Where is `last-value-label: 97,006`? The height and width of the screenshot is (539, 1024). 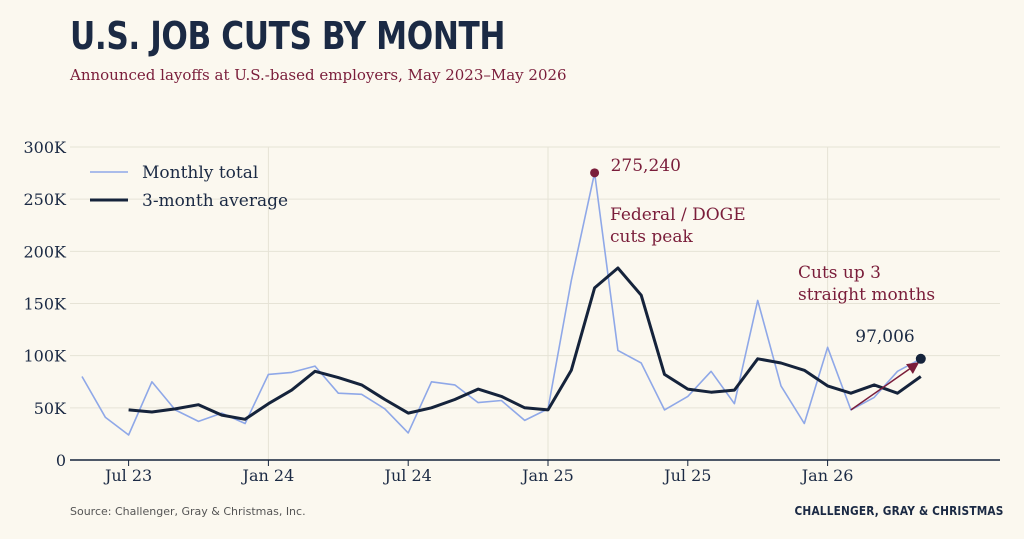
last-value-label: 97,006 is located at coordinates (884, 337).